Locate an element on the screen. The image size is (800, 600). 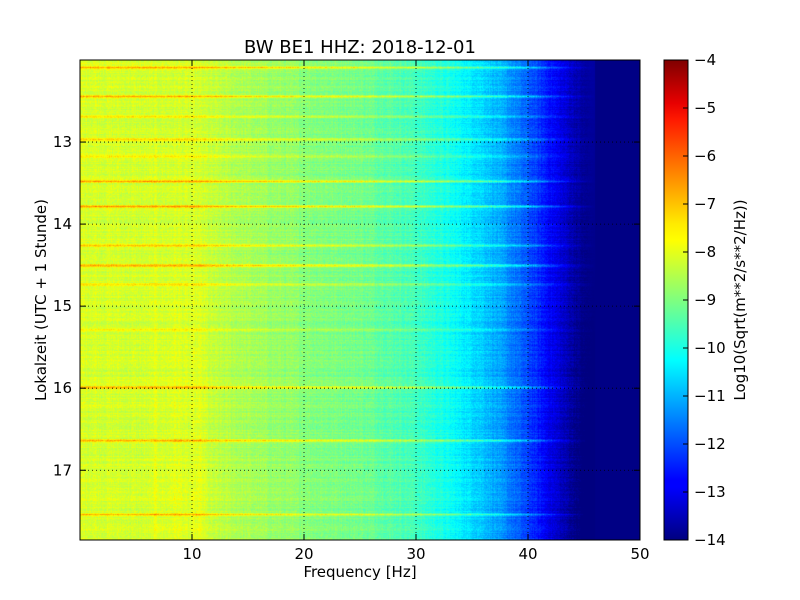
chart-title: BW BE1 HHZ: 2018-12-01 is located at coordinates (360, 47).